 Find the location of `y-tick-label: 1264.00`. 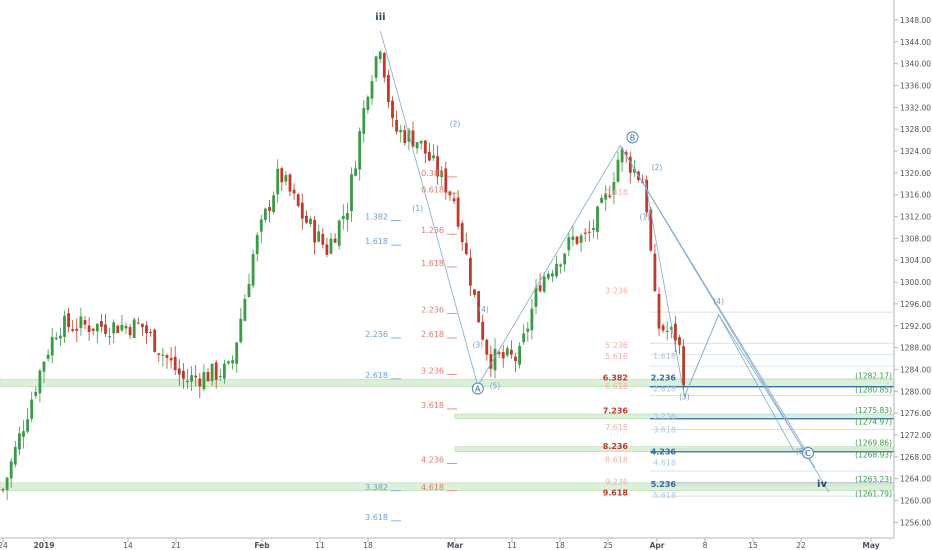

y-tick-label: 1264.00 is located at coordinates (915, 479).